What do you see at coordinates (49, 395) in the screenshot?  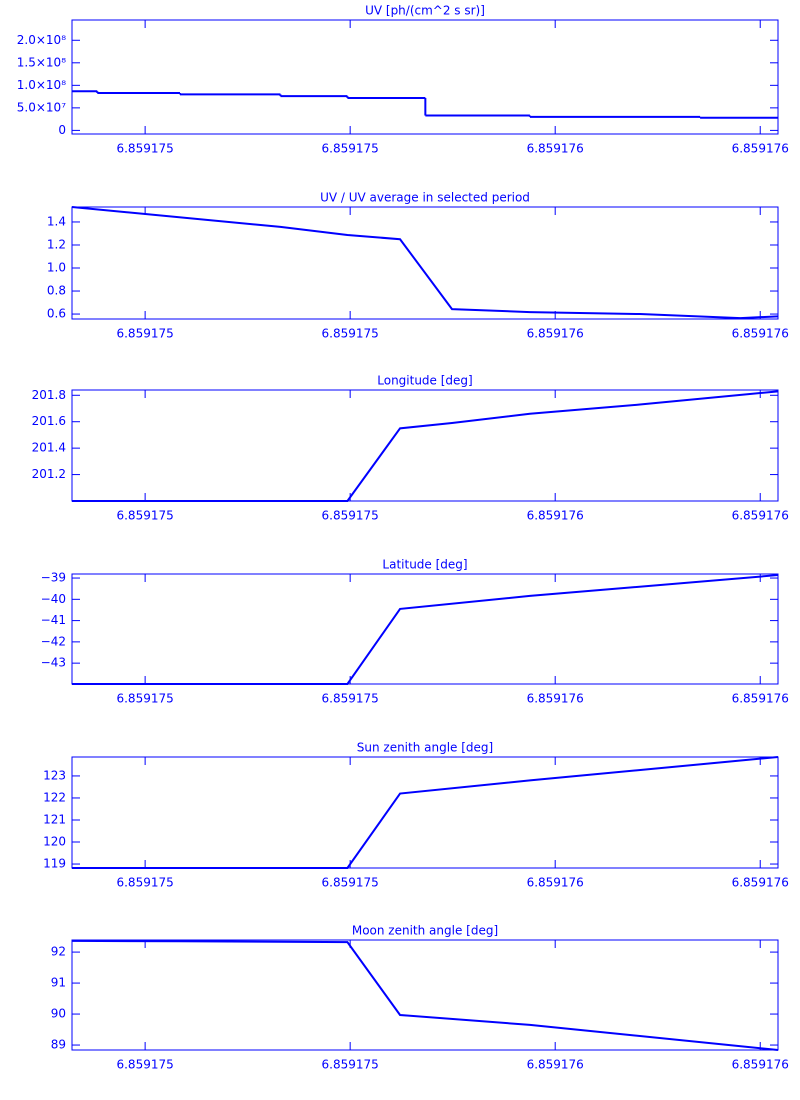 I see `y-tick-label: 201.8` at bounding box center [49, 395].